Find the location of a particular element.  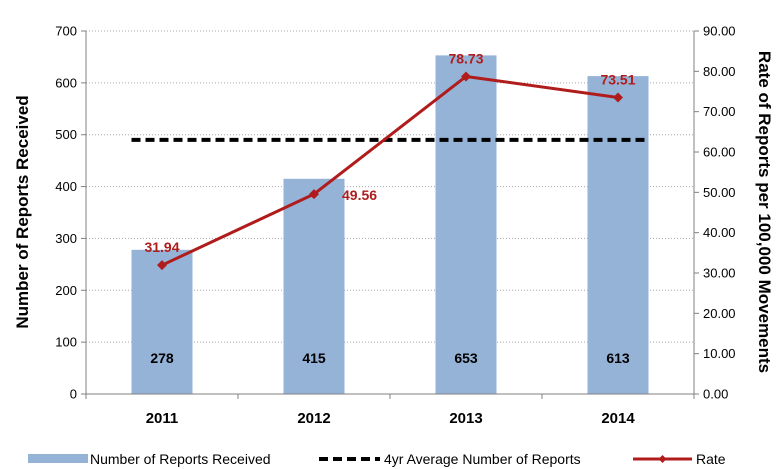

category-label: 2012 is located at coordinates (313, 418).